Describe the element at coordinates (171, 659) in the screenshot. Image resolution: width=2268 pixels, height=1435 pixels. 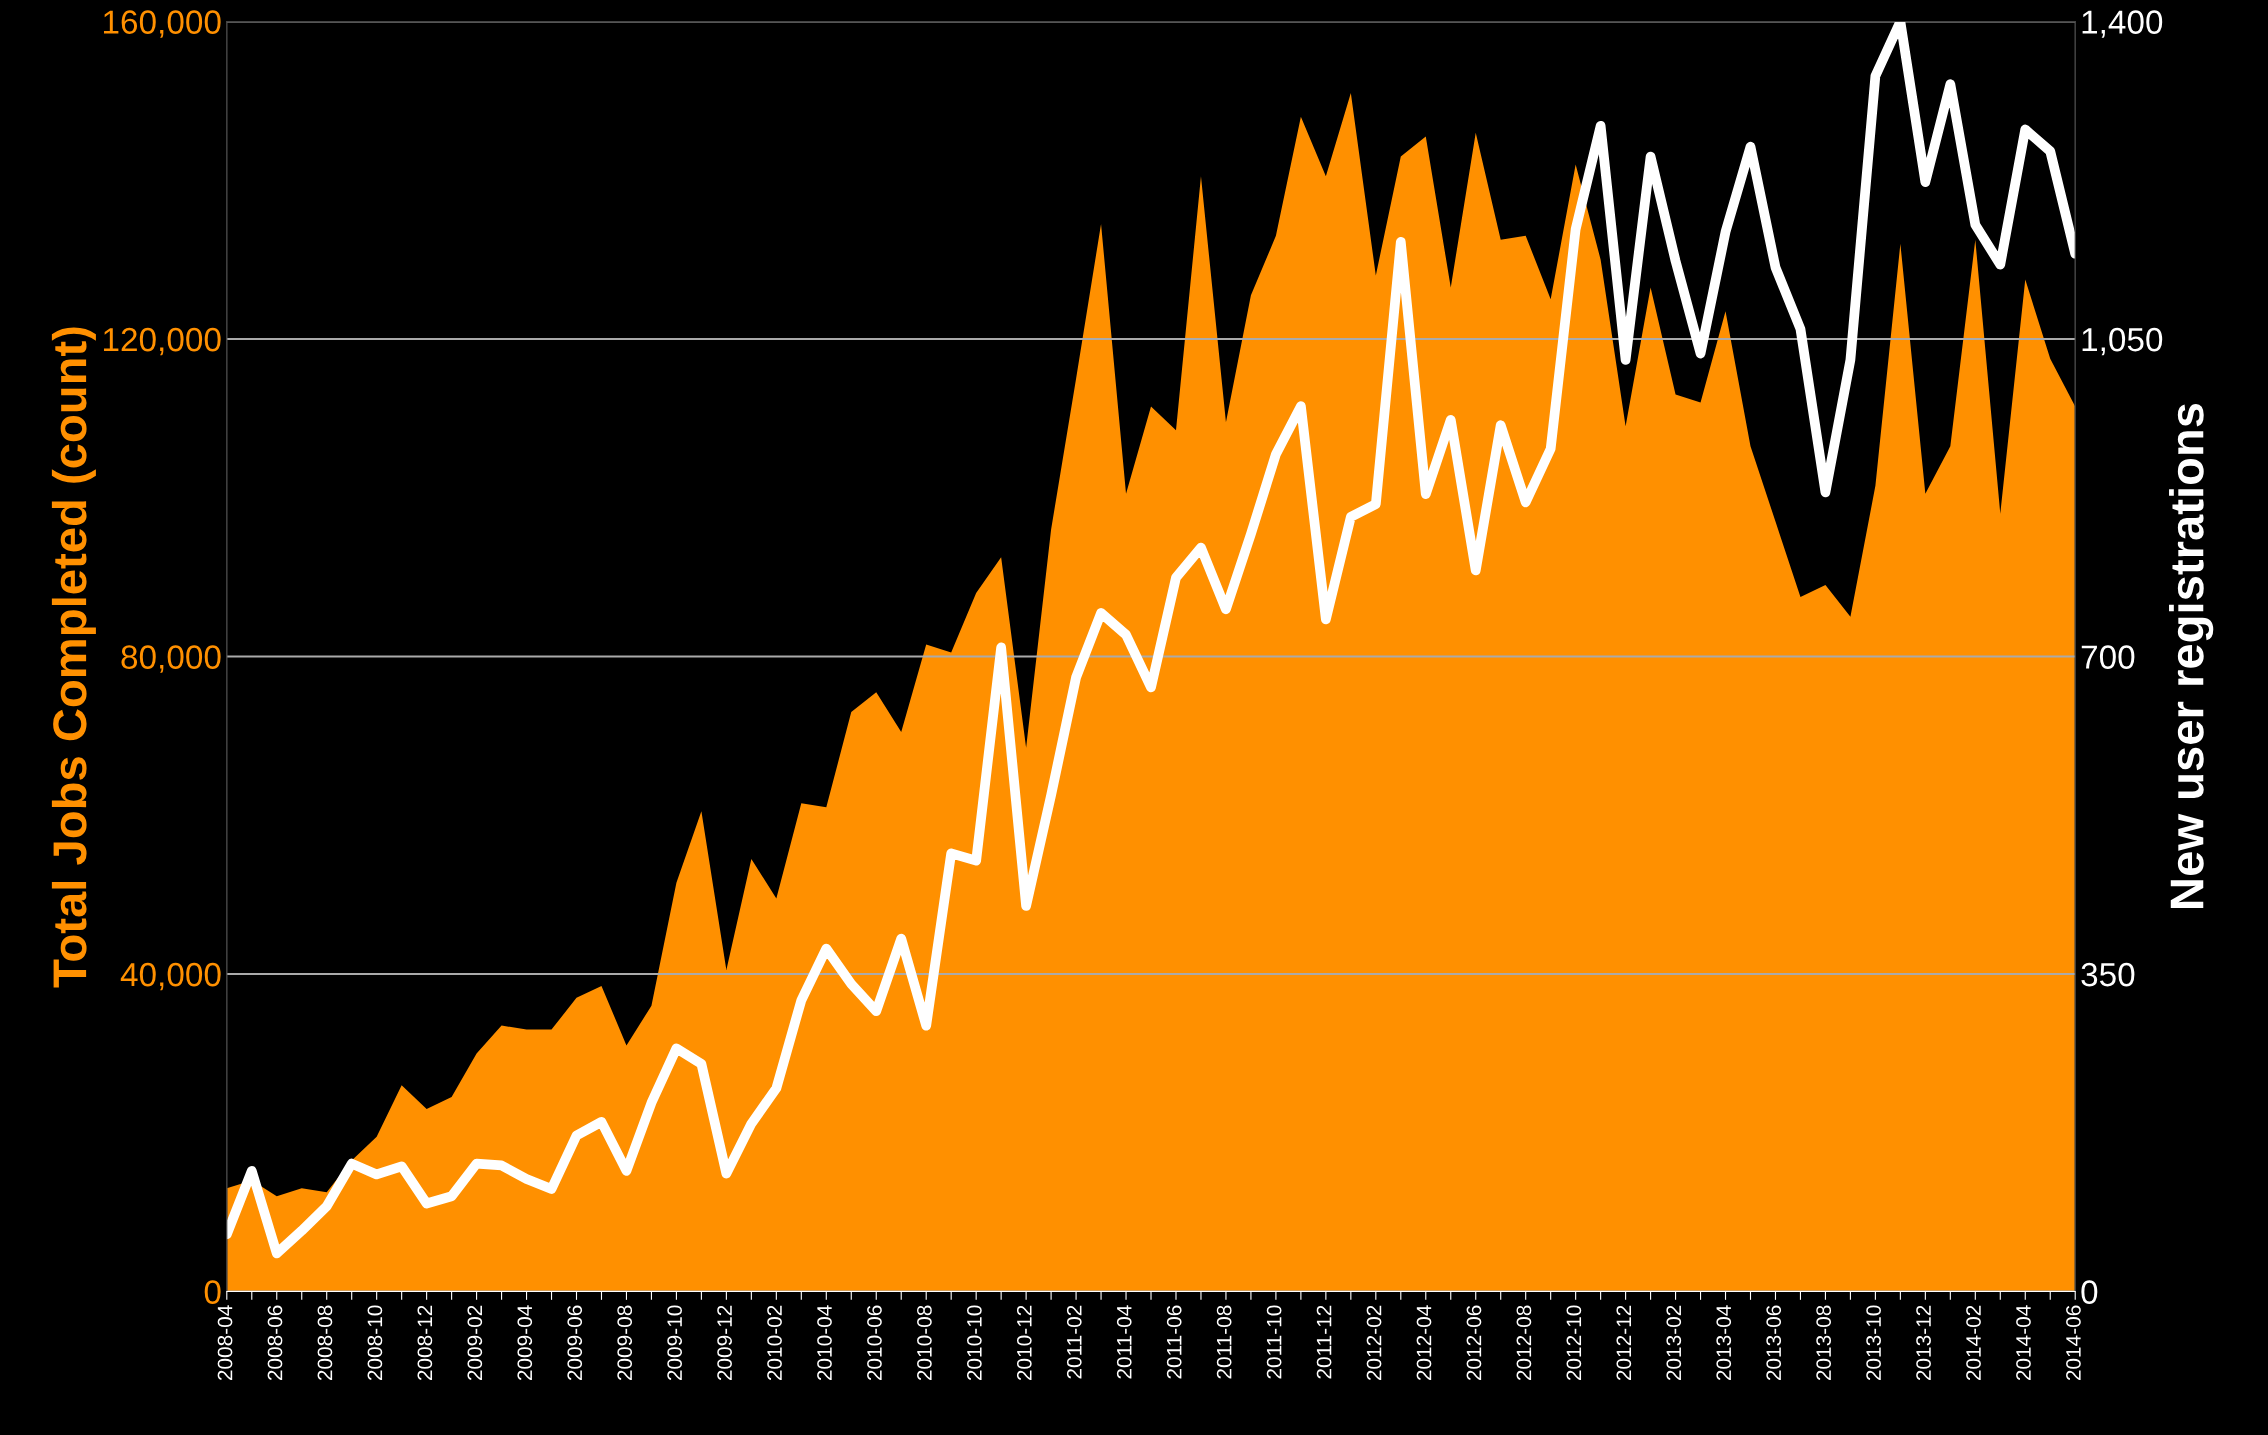
I see `y-tick-label: 80,000` at that location.